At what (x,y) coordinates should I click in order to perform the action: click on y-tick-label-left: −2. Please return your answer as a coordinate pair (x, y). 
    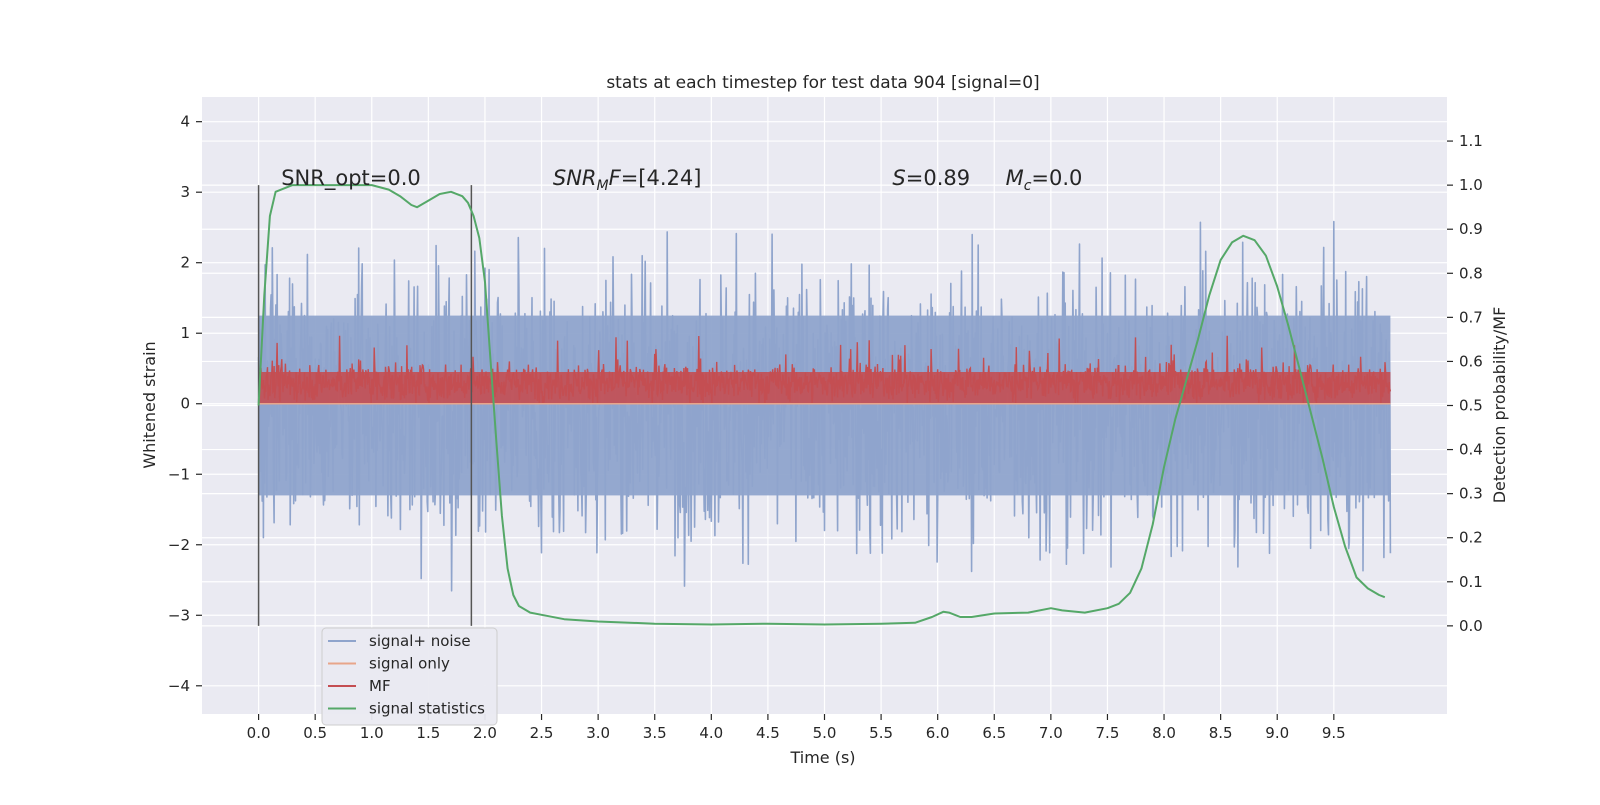
    Looking at the image, I should click on (179, 545).